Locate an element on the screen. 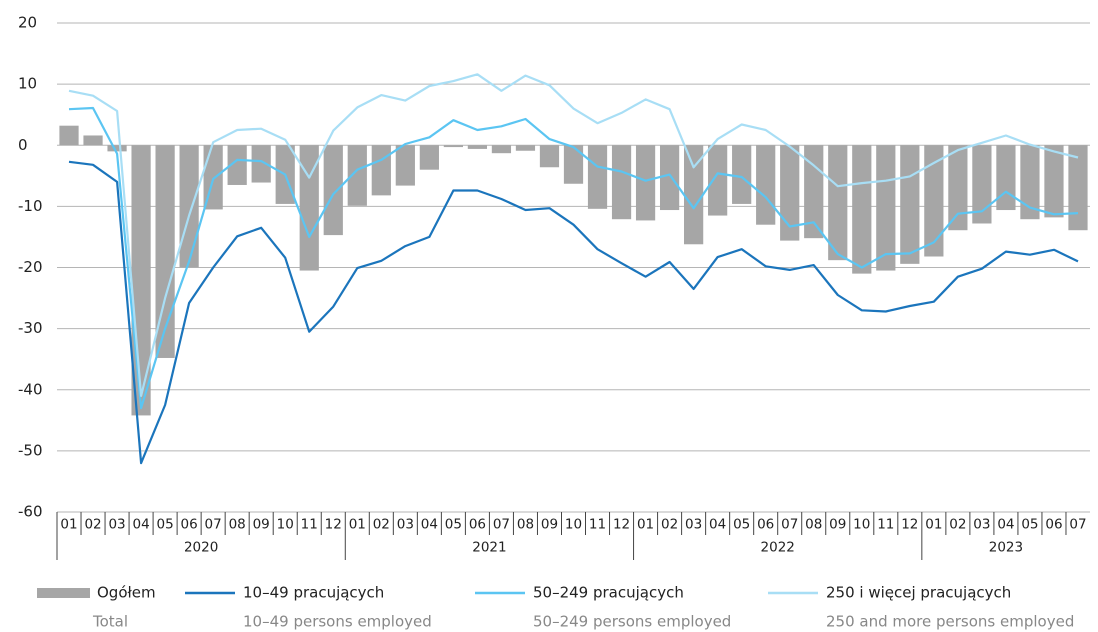 This screenshot has width=1098, height=632. year-label: 2023 is located at coordinates (1006, 548).